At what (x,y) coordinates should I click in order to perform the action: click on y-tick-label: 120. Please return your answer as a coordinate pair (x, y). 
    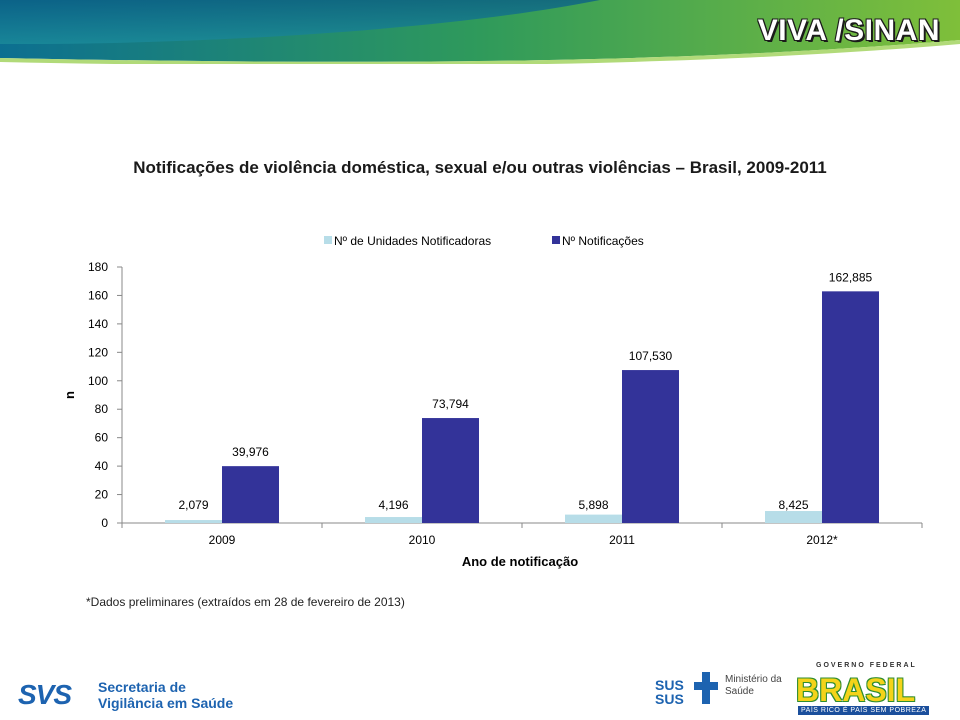
    Looking at the image, I should click on (98, 352).